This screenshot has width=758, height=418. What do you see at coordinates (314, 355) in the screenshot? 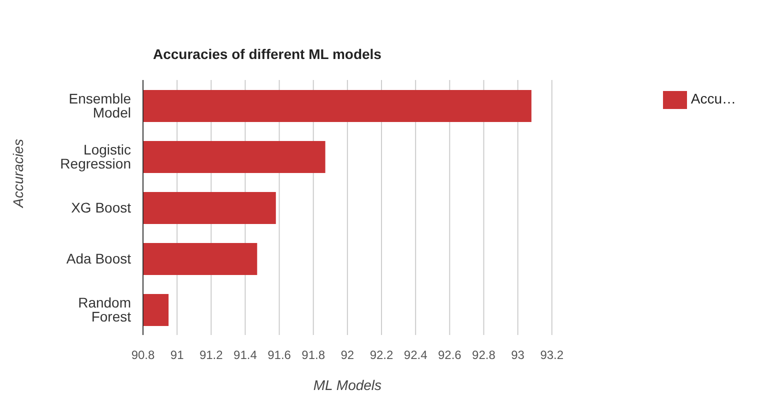
I see `x-tick-label: 91.8` at bounding box center [314, 355].